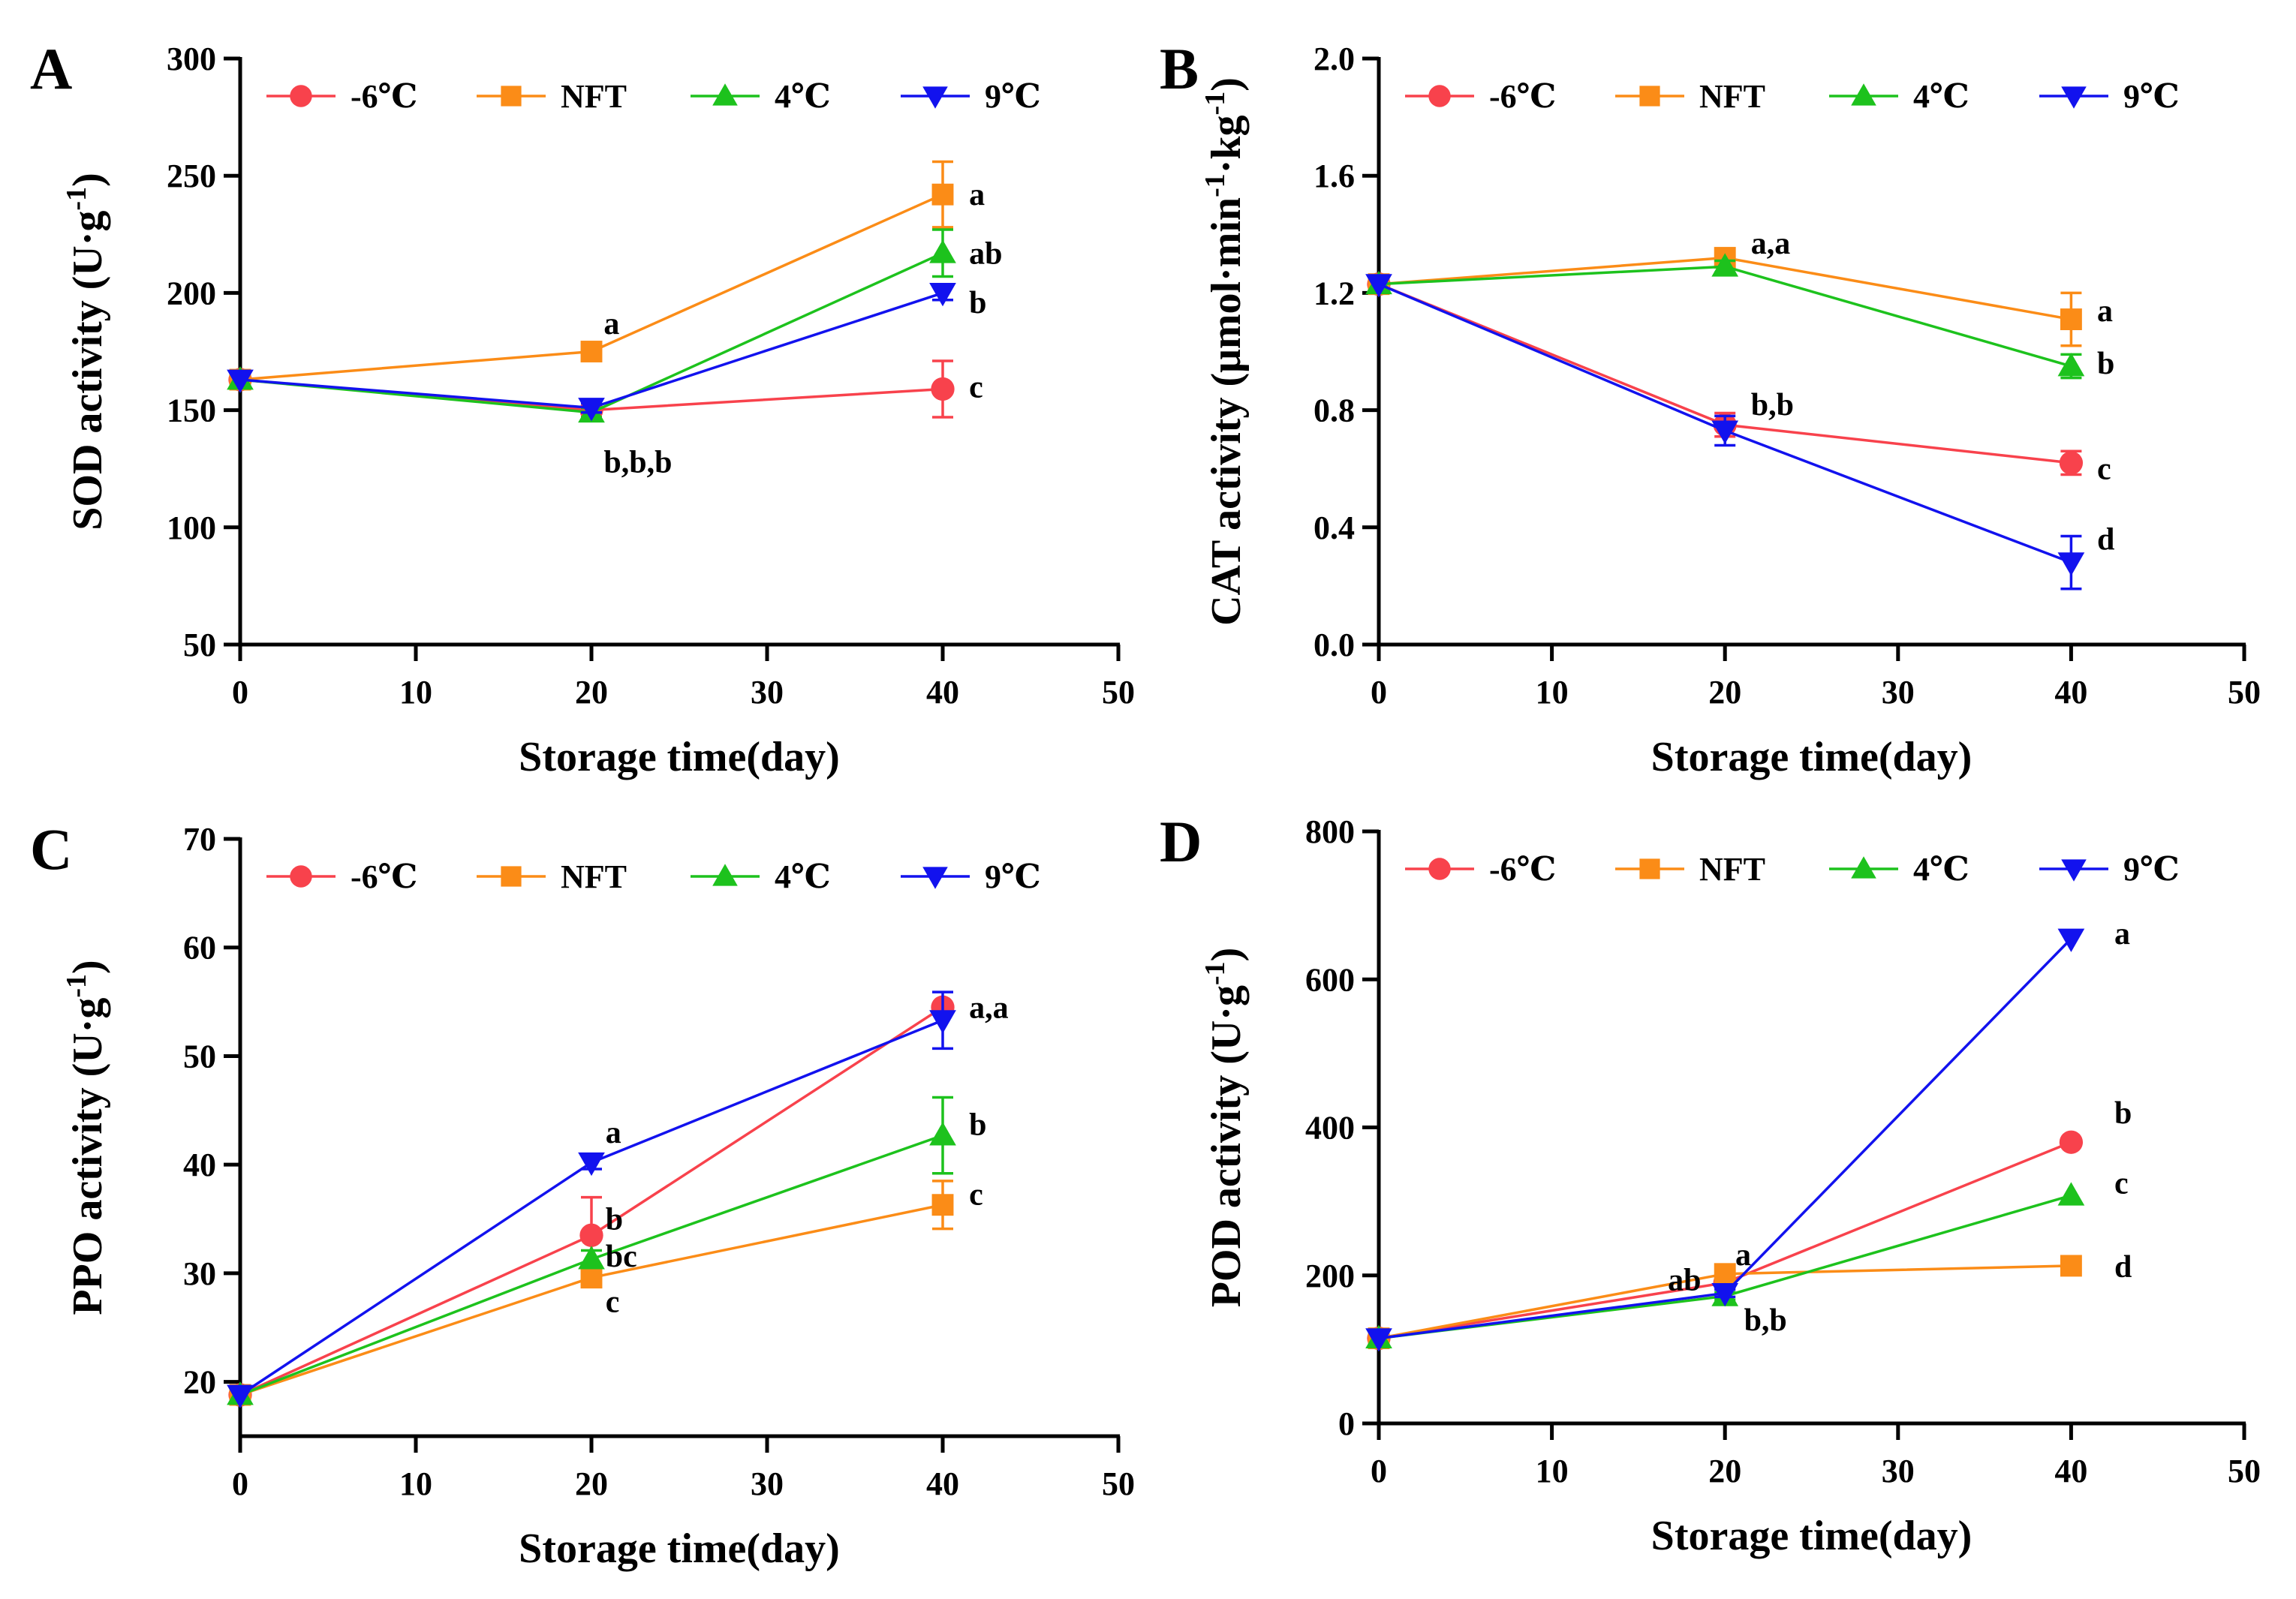 The image size is (2296, 1599). I want to click on panel-a-point-nft, so click(942, 194).